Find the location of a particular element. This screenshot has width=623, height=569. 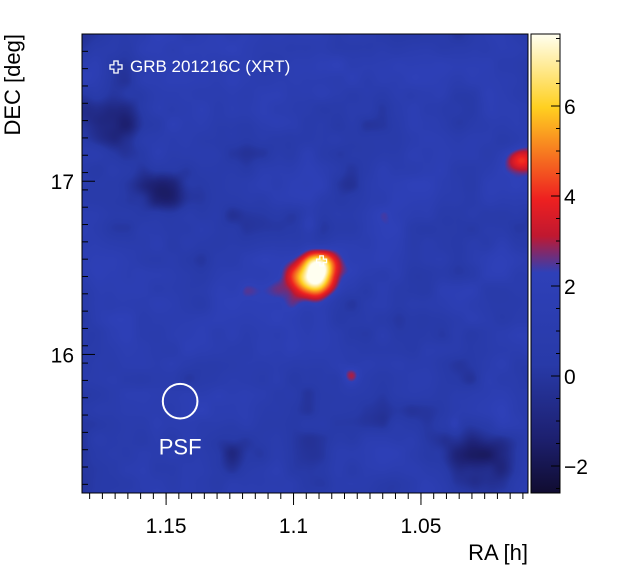

y-tick-label: 17 is located at coordinates (62, 182).